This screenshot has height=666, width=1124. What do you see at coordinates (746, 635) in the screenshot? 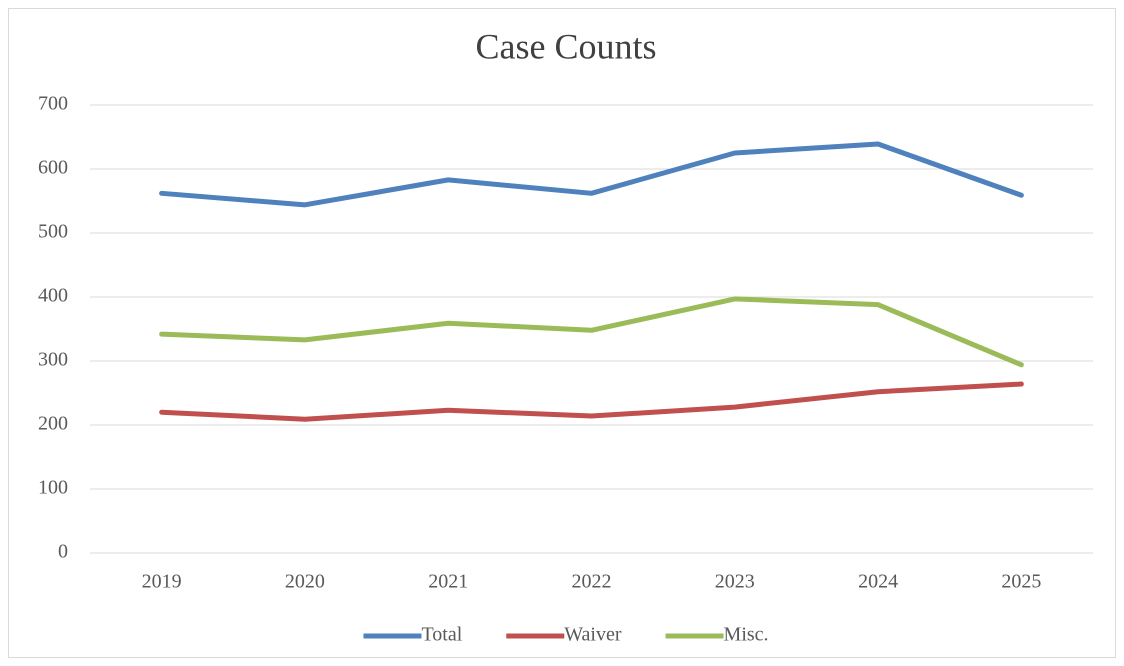
I see `legend-label: Misc.` at bounding box center [746, 635].